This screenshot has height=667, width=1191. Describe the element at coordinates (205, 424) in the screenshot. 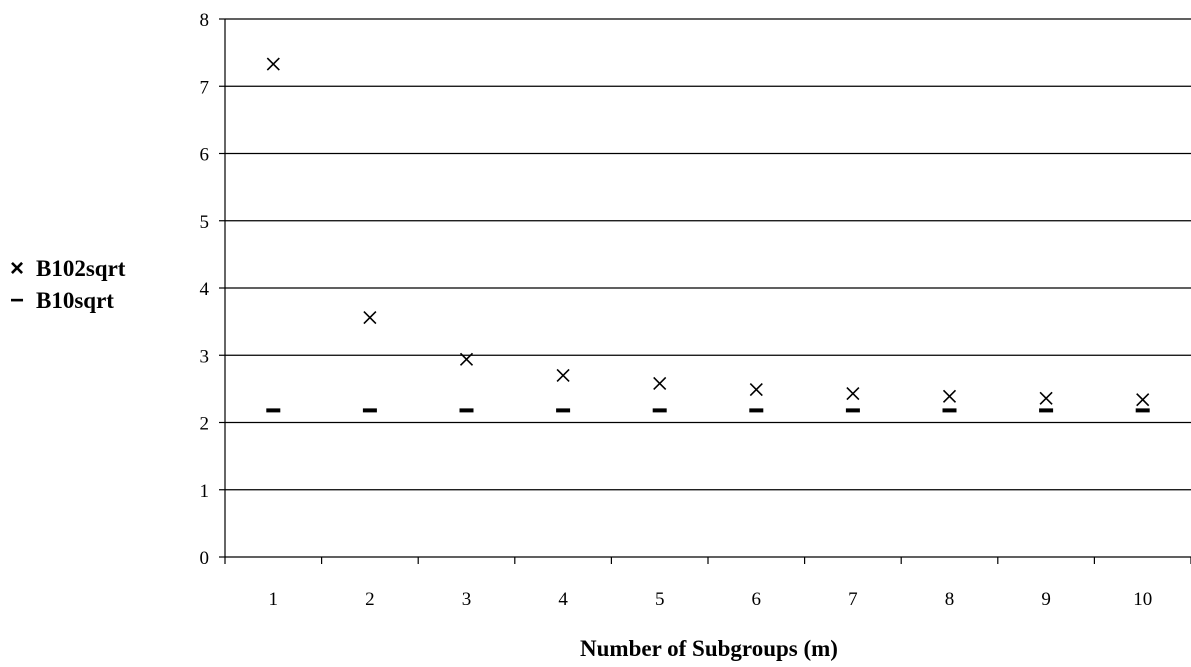

I see `y-tick-label: 2` at that location.